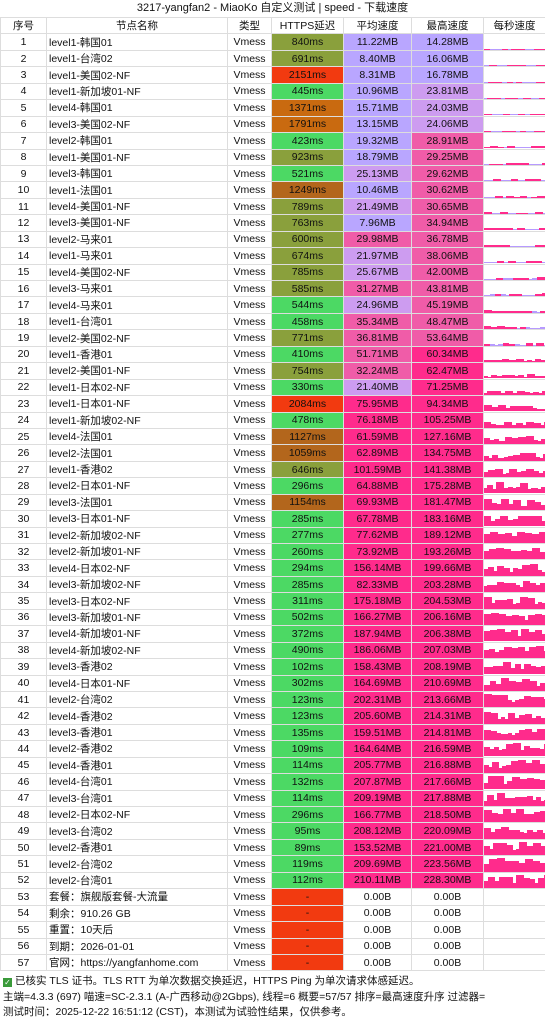  What do you see at coordinates (447, 634) in the screenshot?
I see `cell-max-speed: 206.38MB` at bounding box center [447, 634].